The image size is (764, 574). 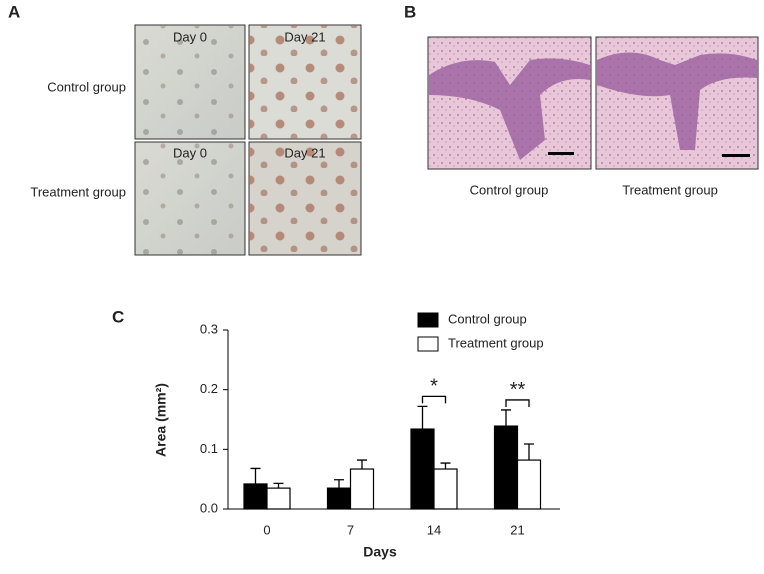 What do you see at coordinates (161, 420) in the screenshot?
I see `y-axis-label: Area (mm²)` at bounding box center [161, 420].